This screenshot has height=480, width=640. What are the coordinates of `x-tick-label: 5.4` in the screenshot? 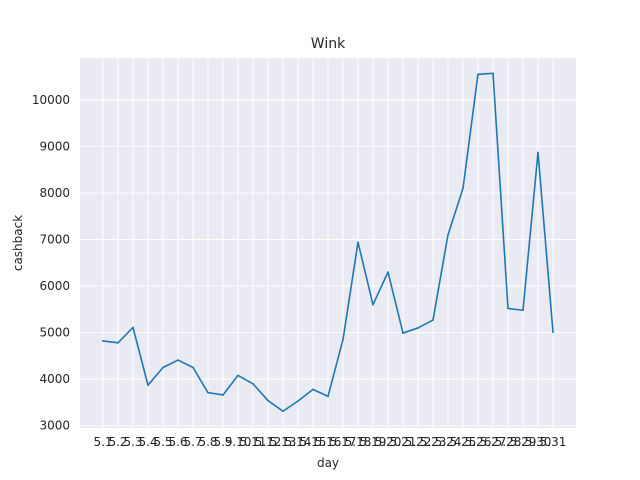 It's located at (147, 442).